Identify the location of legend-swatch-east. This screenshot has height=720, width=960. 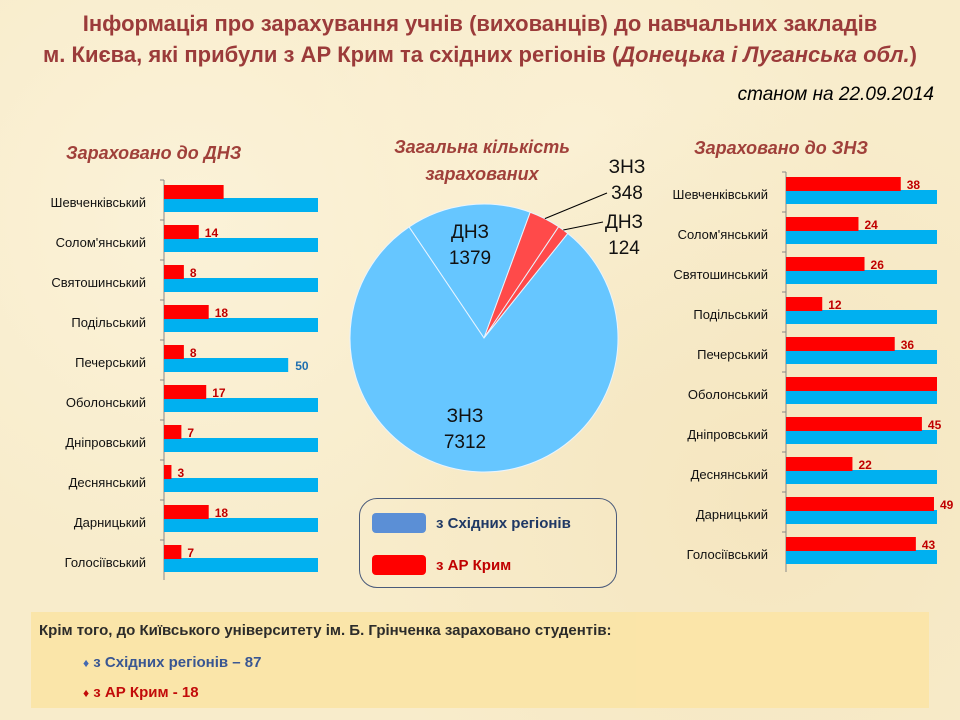
(399, 523).